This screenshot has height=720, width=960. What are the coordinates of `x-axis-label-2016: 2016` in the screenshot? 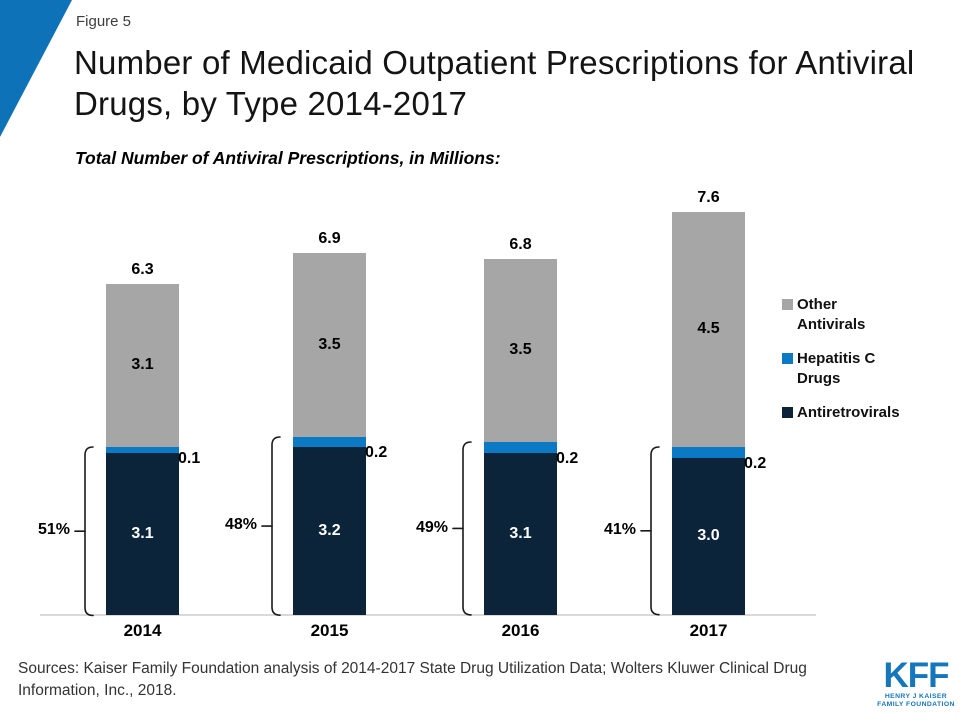 It's located at (520, 630).